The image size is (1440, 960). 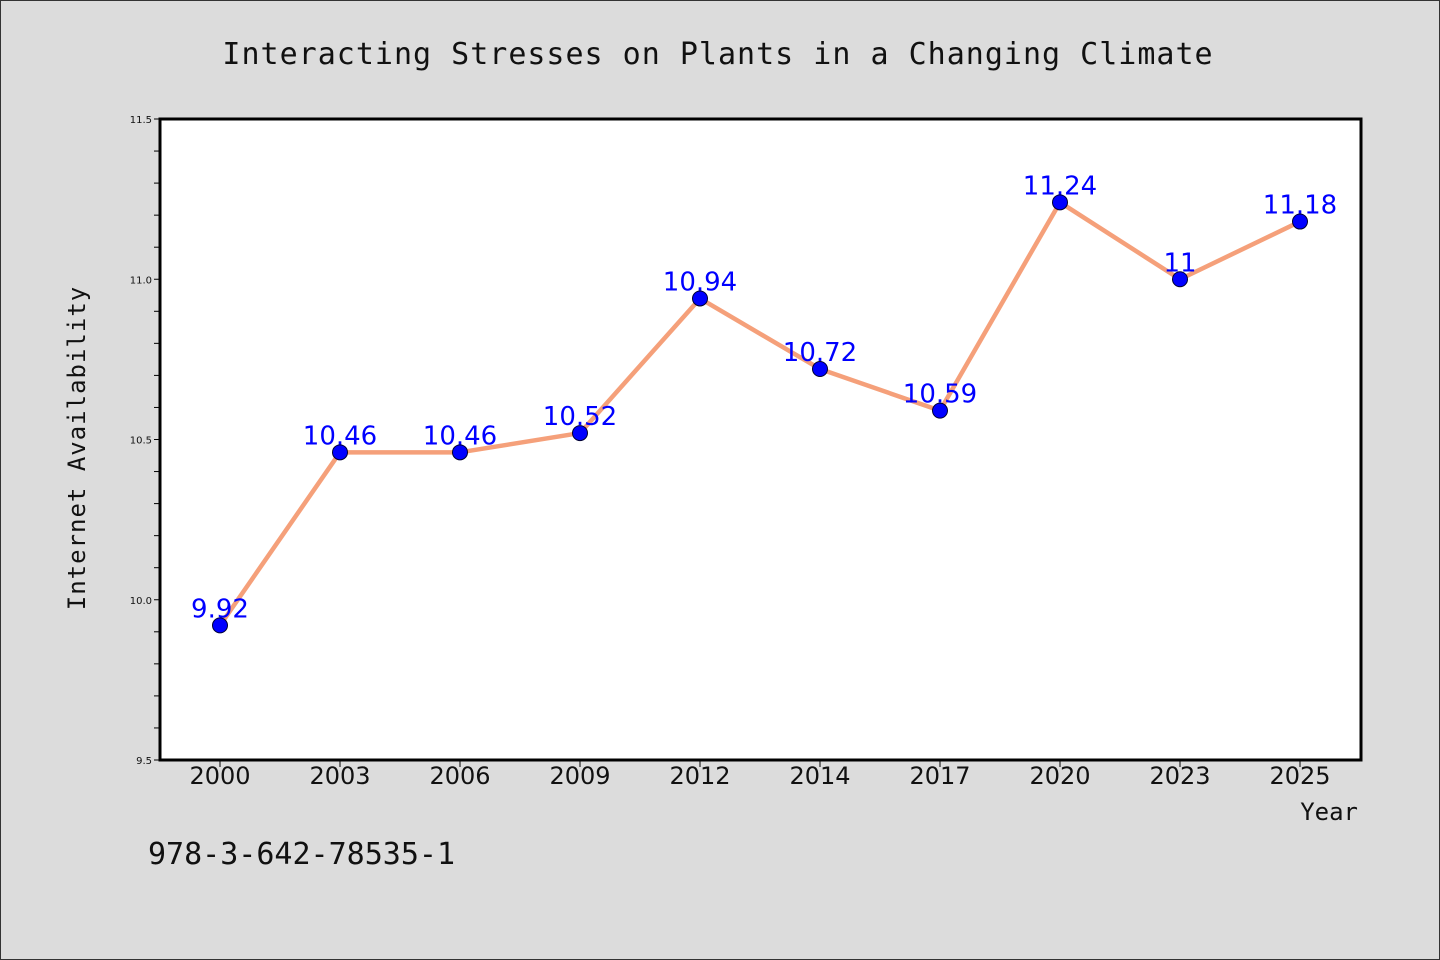 I want to click on data-label: 11, so click(x=1179, y=263).